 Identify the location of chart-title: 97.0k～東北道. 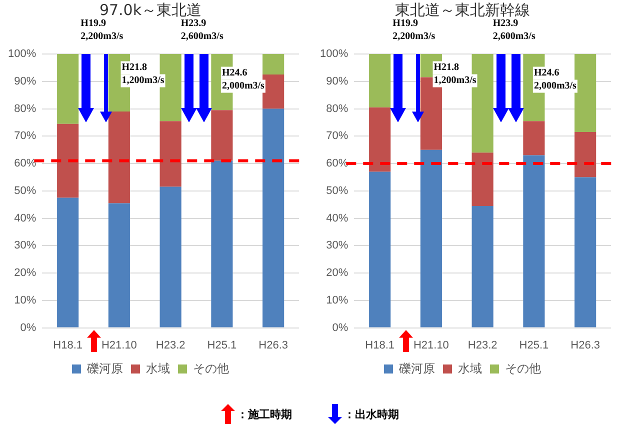
(150, 9).